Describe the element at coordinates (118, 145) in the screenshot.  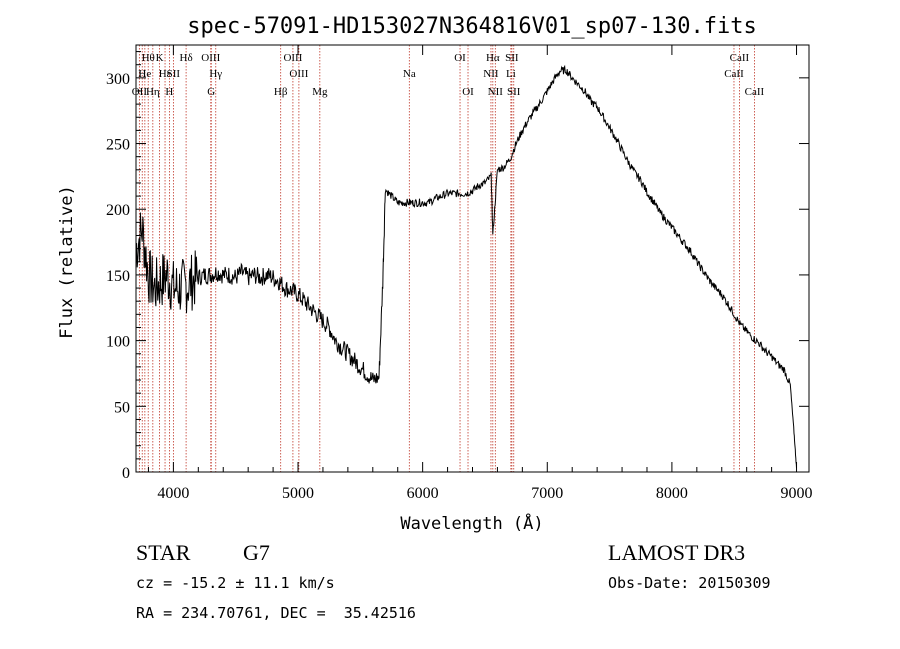
I see `y-tick-label: 250` at that location.